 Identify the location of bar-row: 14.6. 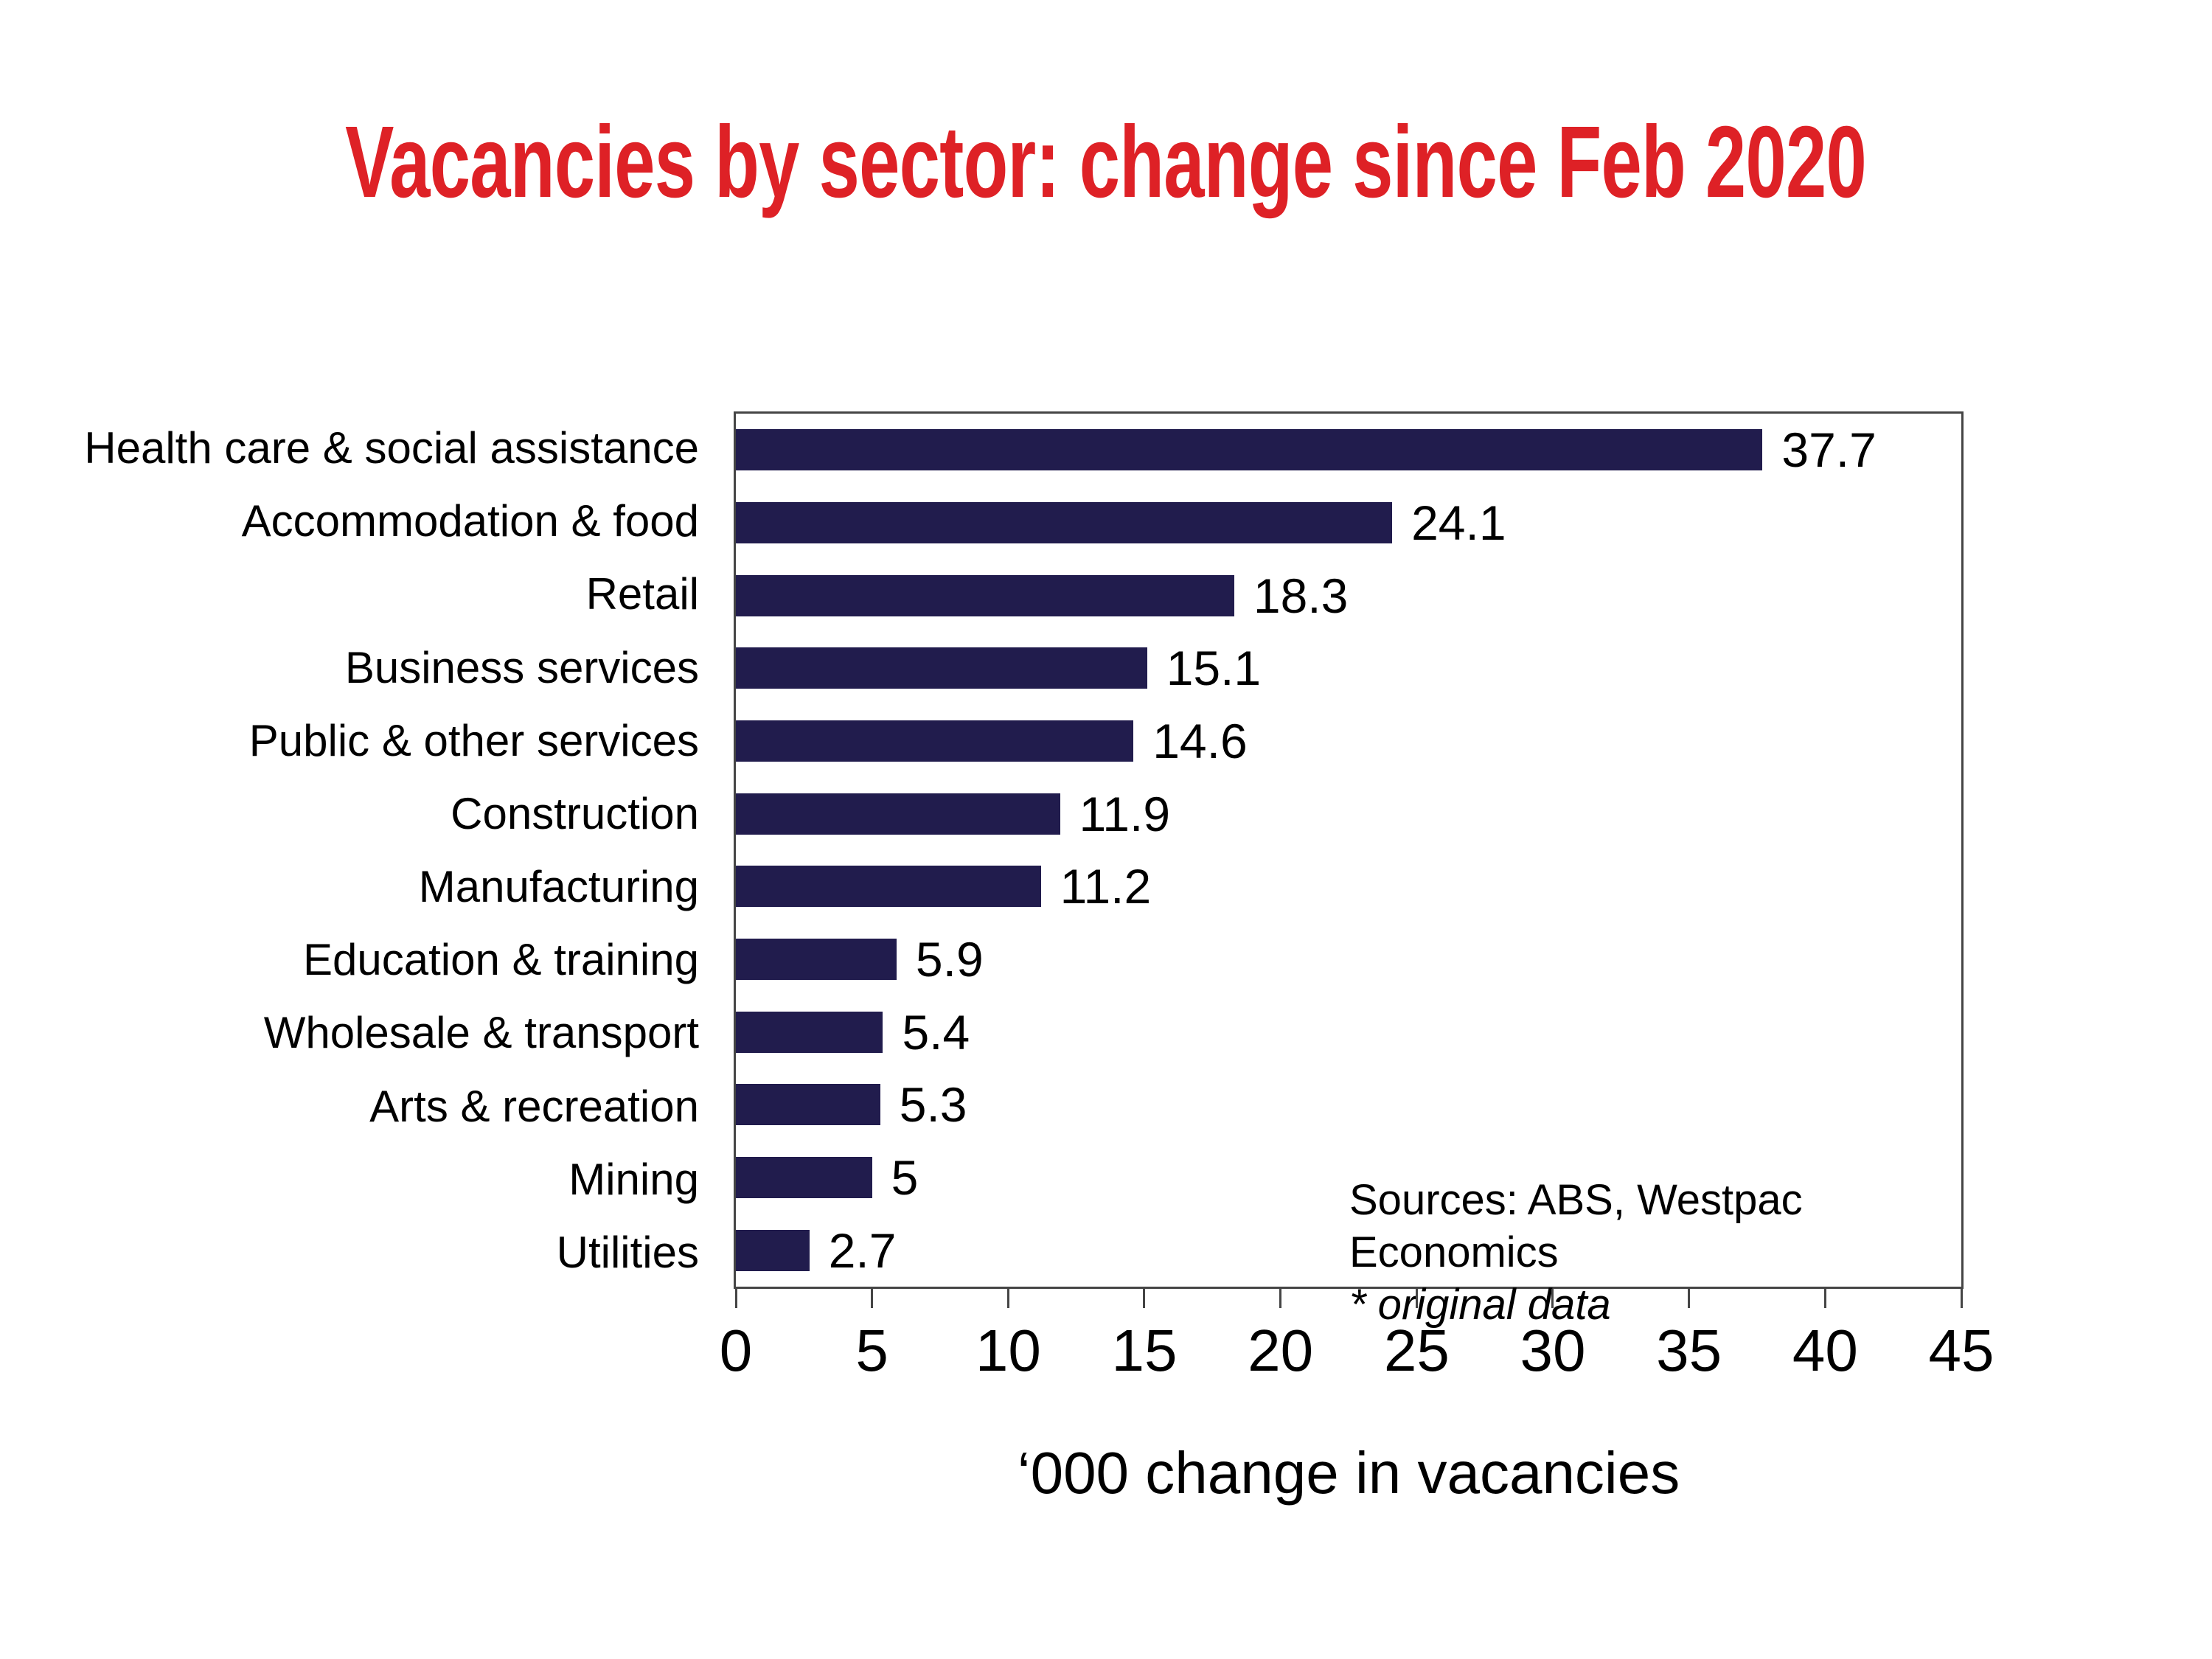
(1348, 741).